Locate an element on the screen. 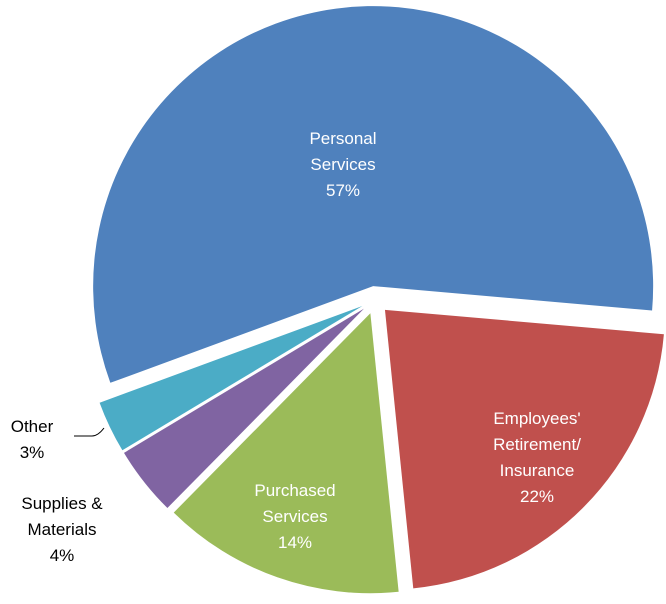 The width and height of the screenshot is (666, 604). data-label: Supplies & Materials 4% is located at coordinates (62, 530).